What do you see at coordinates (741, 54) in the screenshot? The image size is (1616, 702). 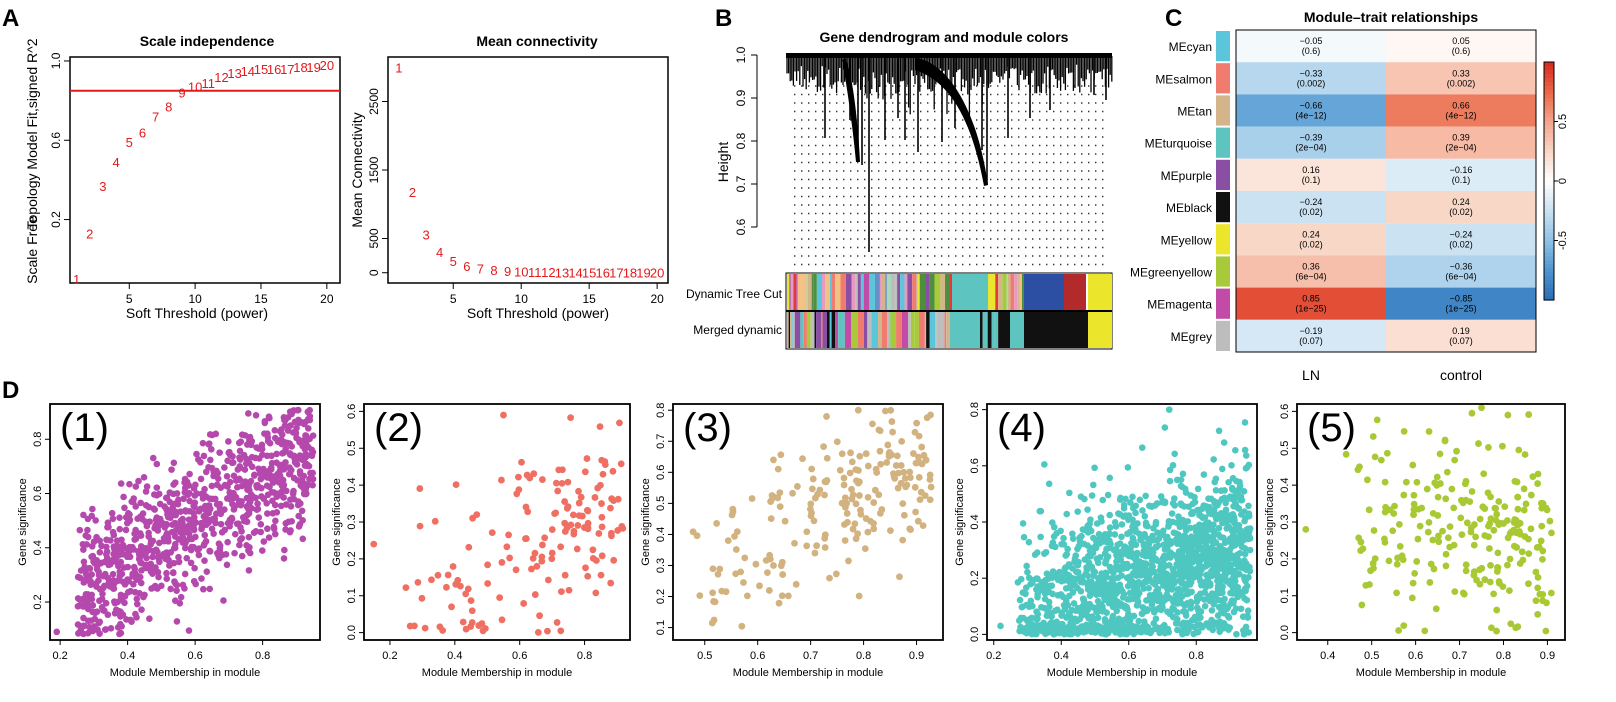 I see `y-tick-label: 1.0` at bounding box center [741, 54].